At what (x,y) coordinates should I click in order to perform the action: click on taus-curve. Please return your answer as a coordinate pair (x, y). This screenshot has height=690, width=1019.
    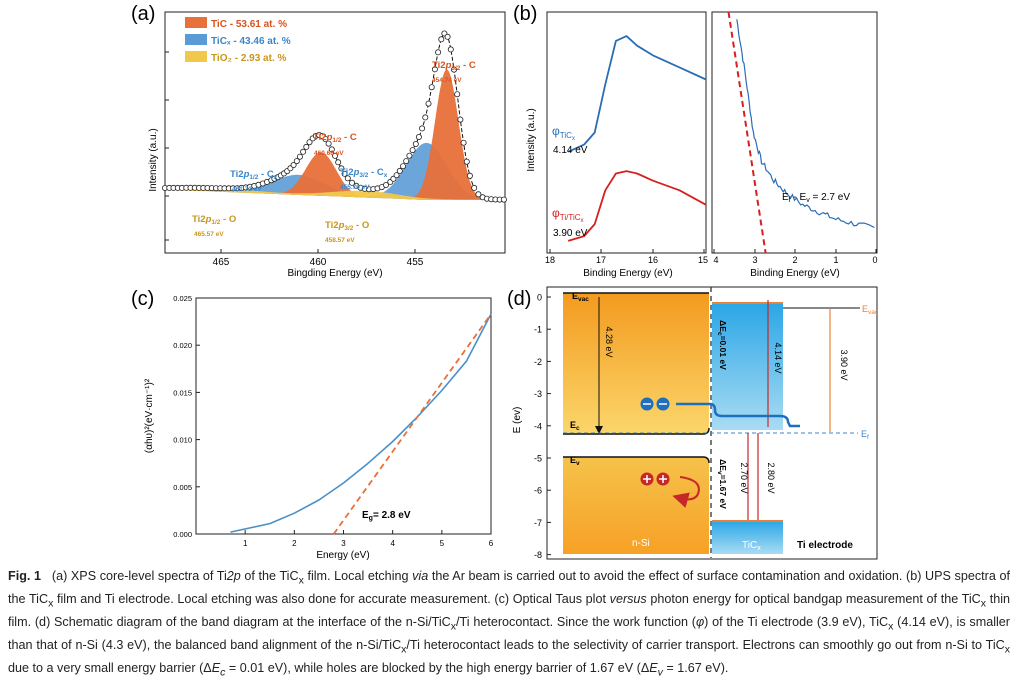
    Looking at the image, I should click on (361, 423).